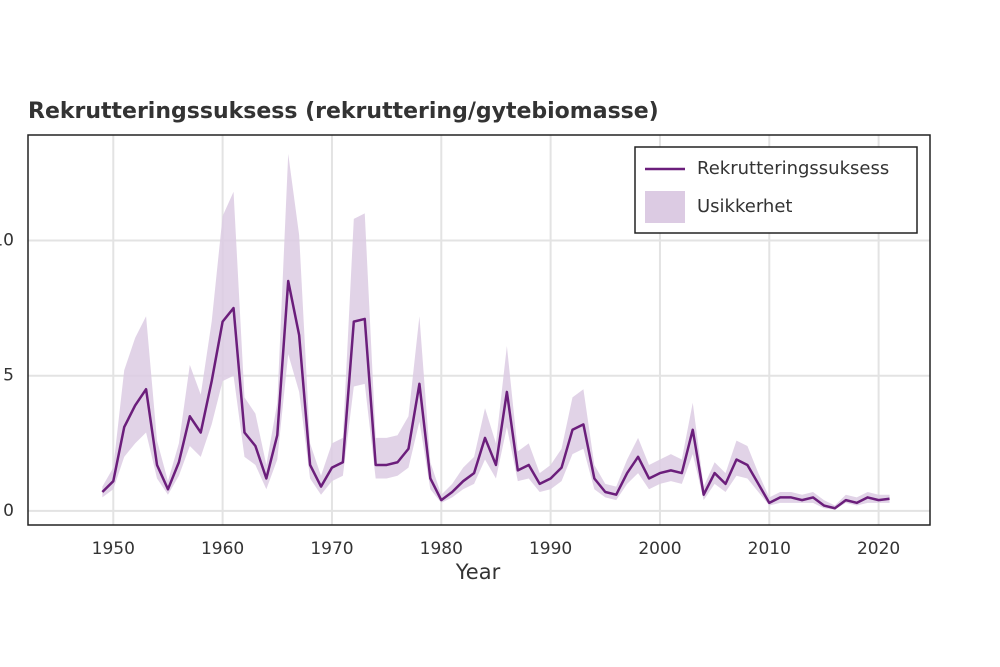 This screenshot has height=667, width=1000. I want to click on x-tick-label: 1950, so click(113, 549).